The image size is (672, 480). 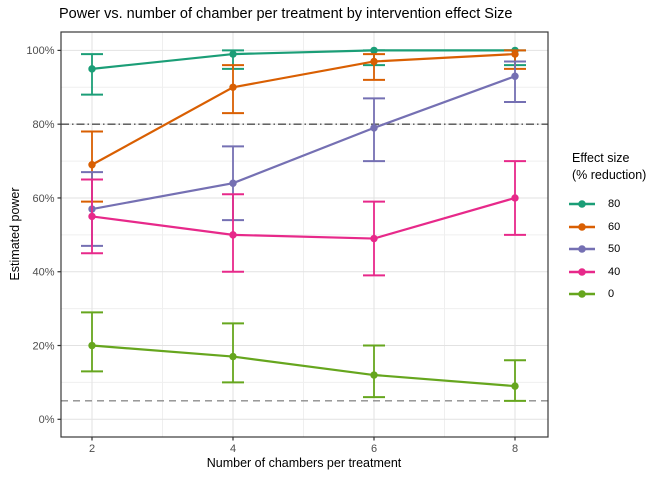 I want to click on legend-item-60: 60, so click(x=616, y=226).